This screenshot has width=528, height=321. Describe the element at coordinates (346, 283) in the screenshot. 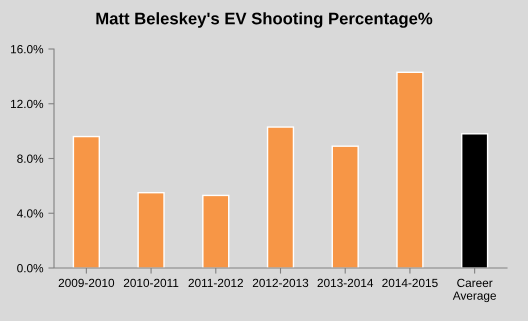

I see `x-tick-label: 2013-2014` at that location.